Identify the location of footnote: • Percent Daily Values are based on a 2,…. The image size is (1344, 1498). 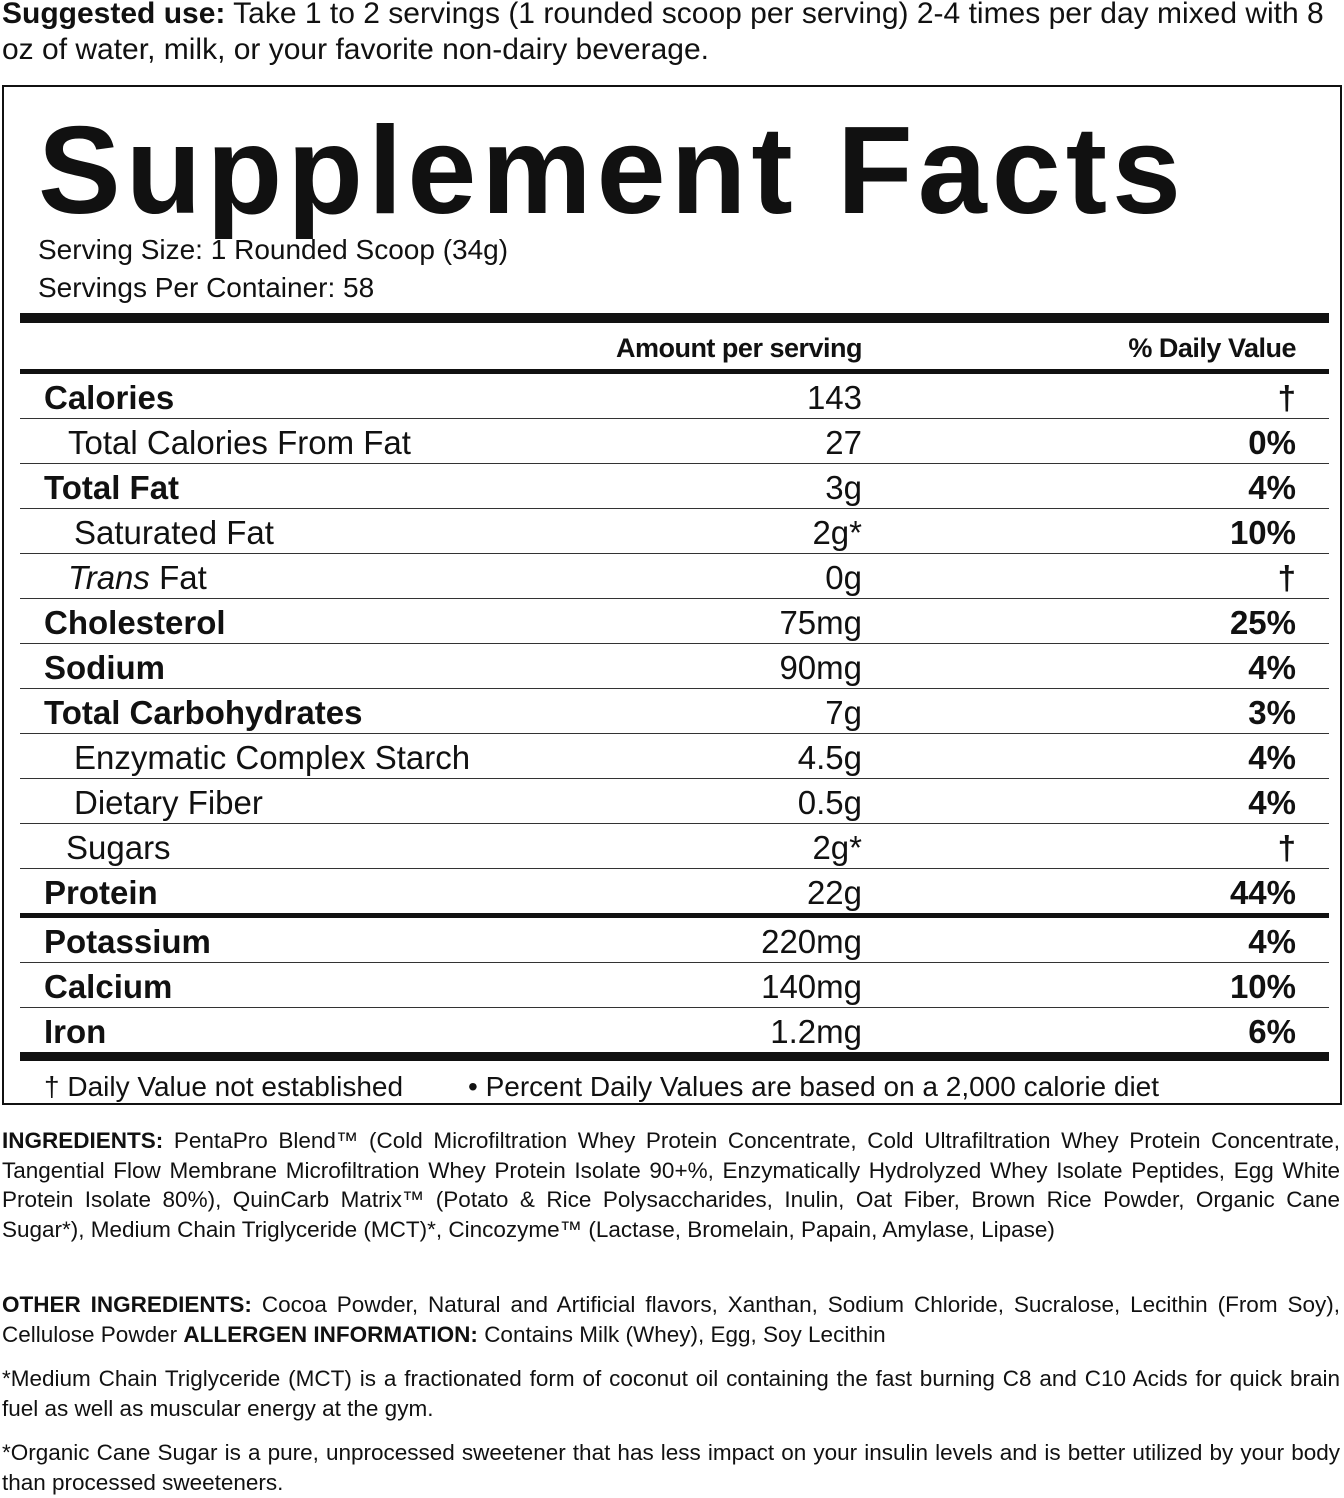
(814, 1086).